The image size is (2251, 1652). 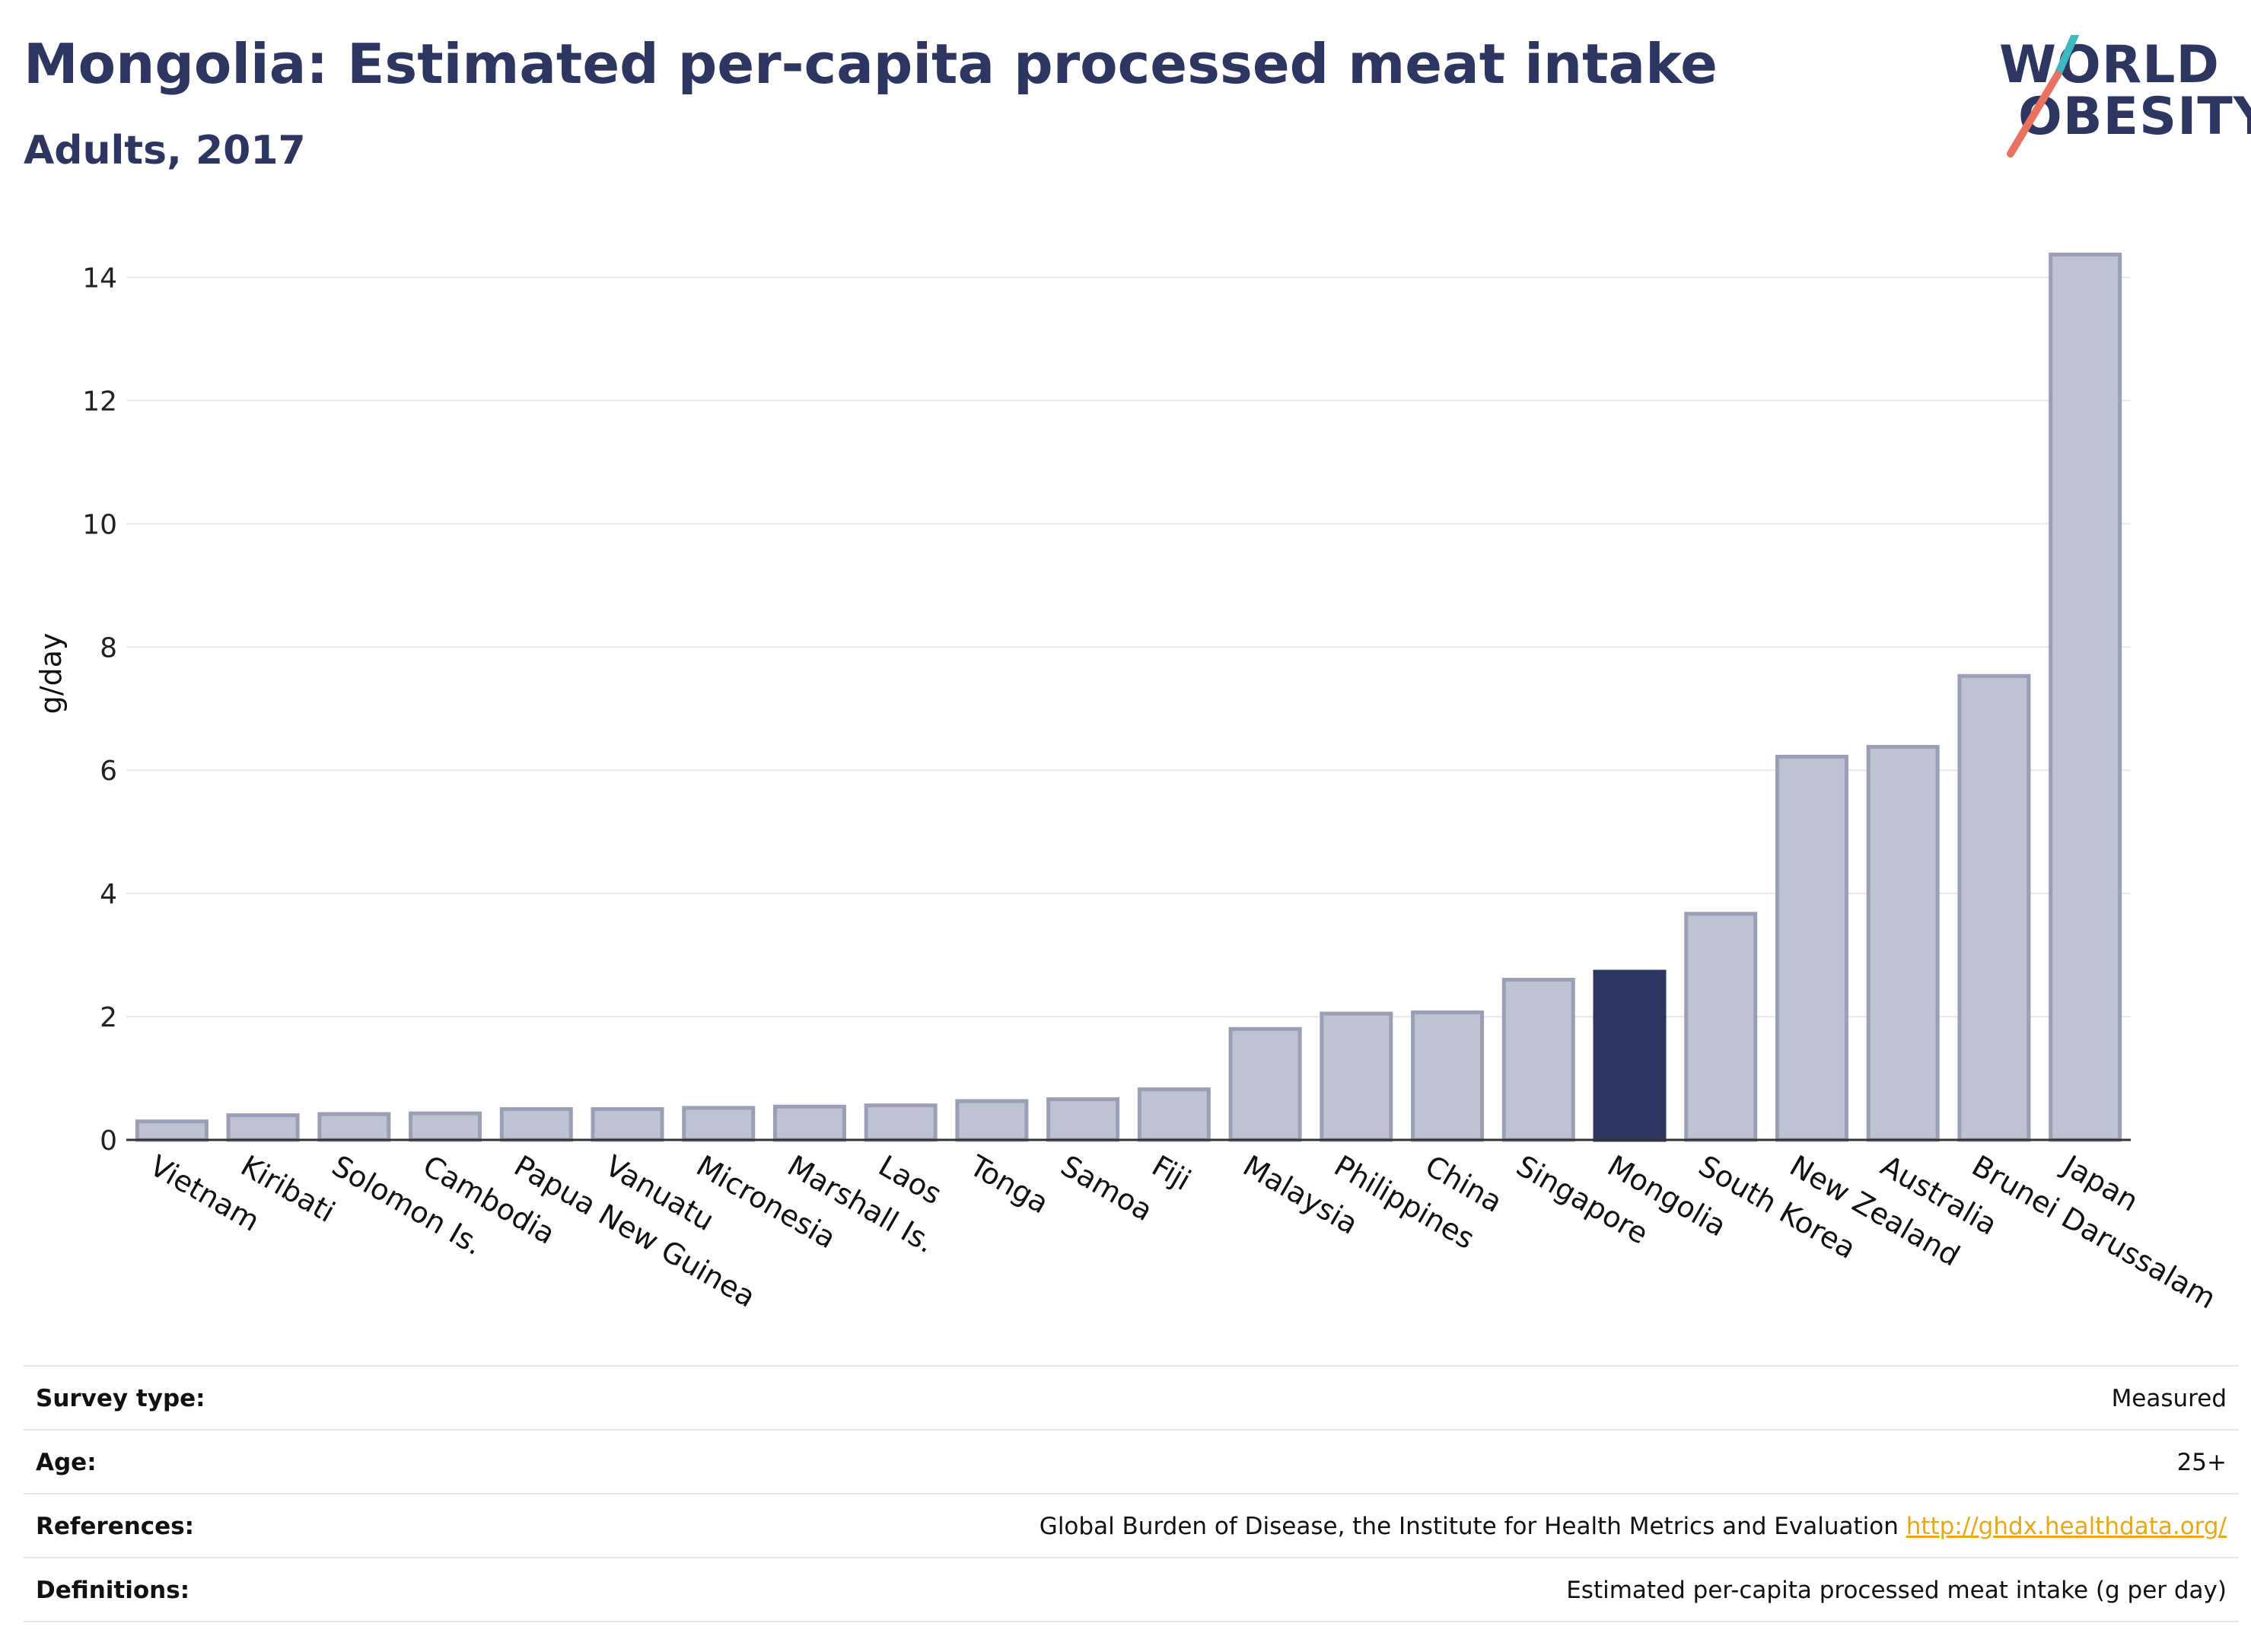 I want to click on y-axis-ticks: 0 2 4 6 8 10 12 14, so click(x=99, y=710).